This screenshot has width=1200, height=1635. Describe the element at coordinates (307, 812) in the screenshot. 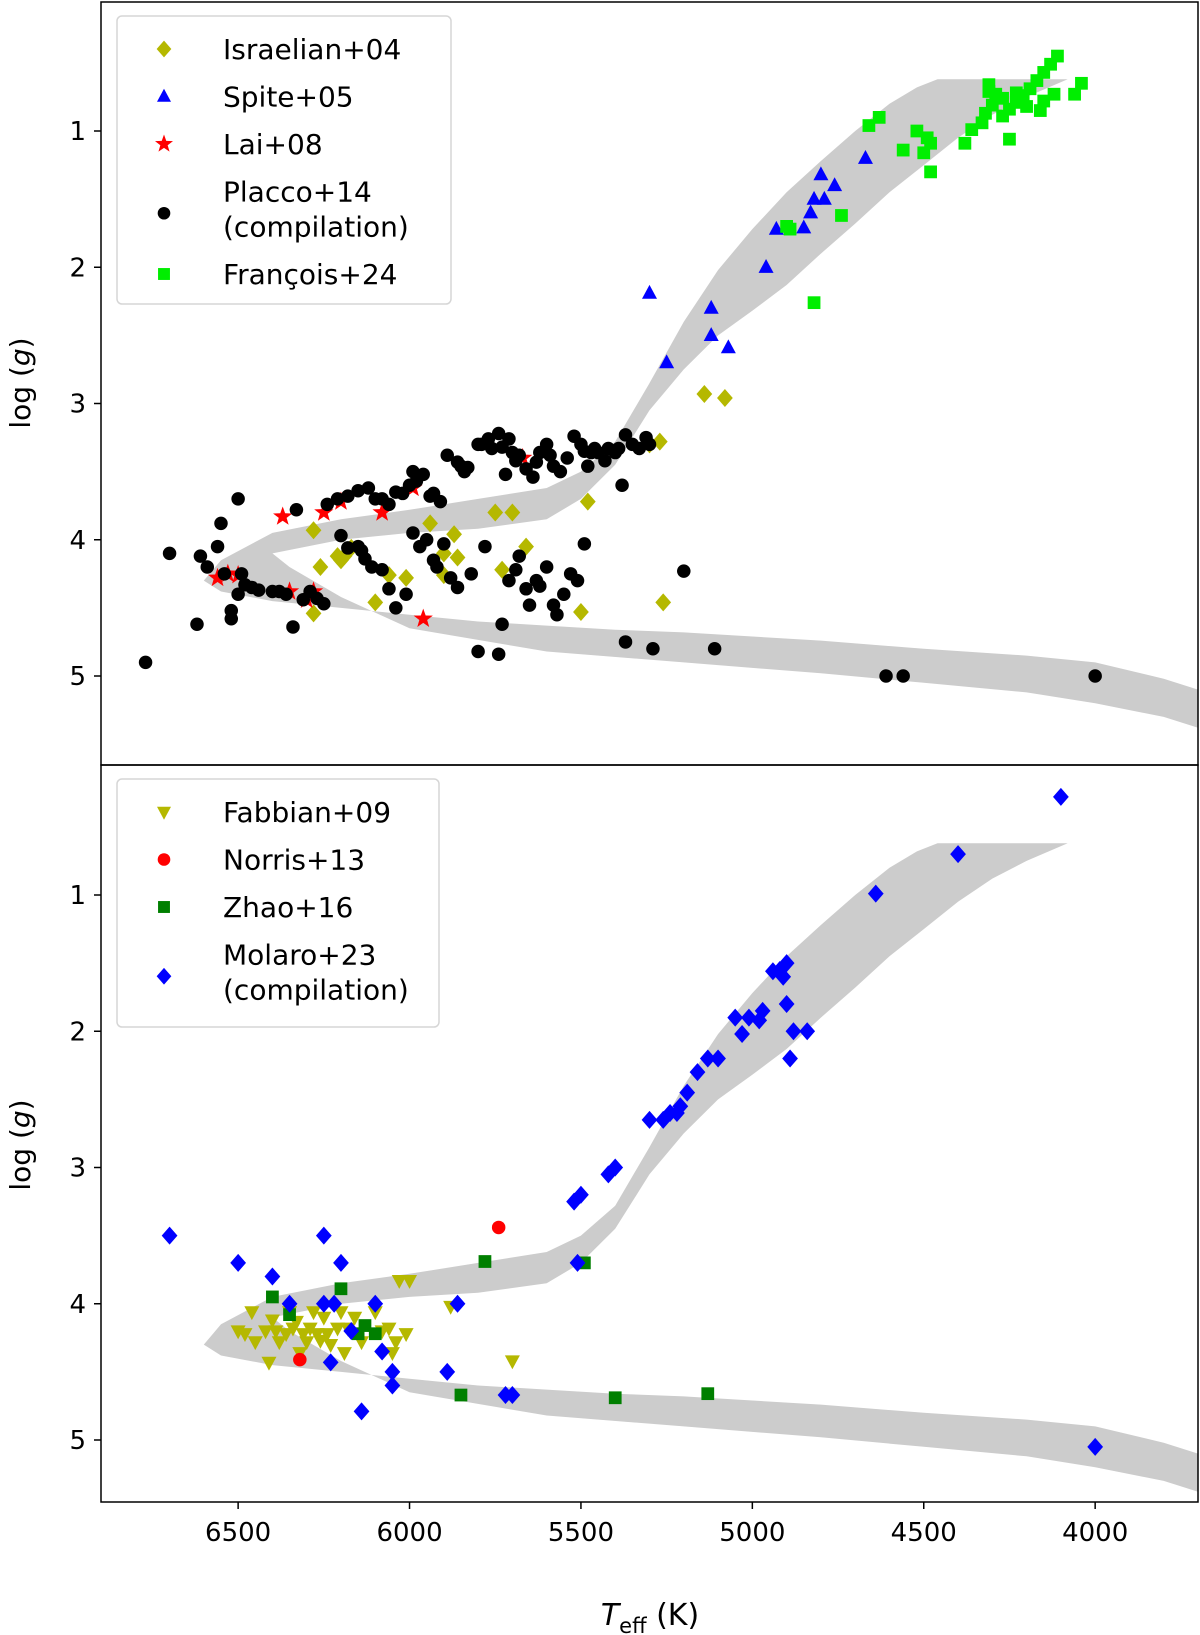

I see `legend-label: Fabbian+09` at that location.